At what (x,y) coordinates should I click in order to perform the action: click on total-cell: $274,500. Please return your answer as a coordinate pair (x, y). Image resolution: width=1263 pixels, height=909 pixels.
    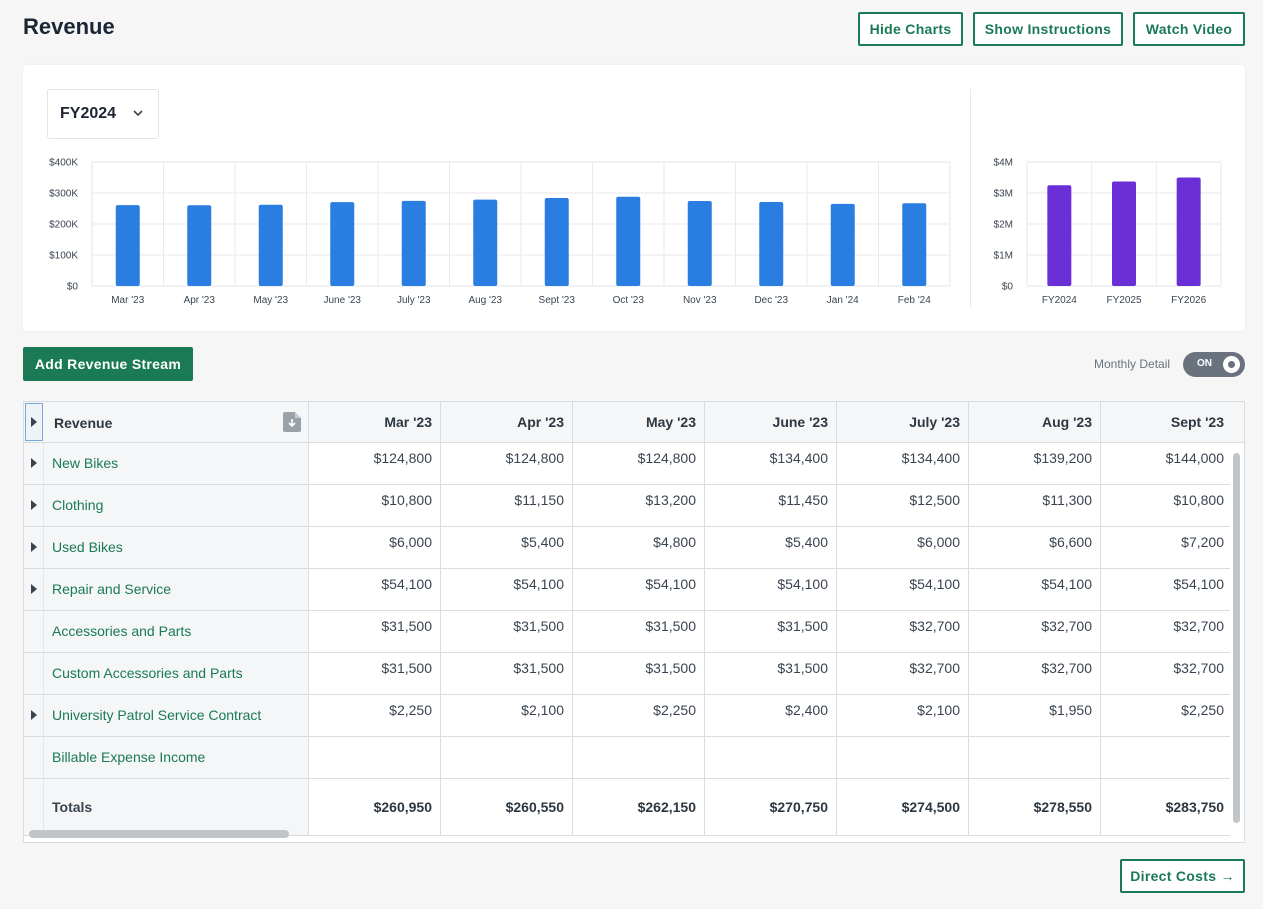
    Looking at the image, I should click on (902, 807).